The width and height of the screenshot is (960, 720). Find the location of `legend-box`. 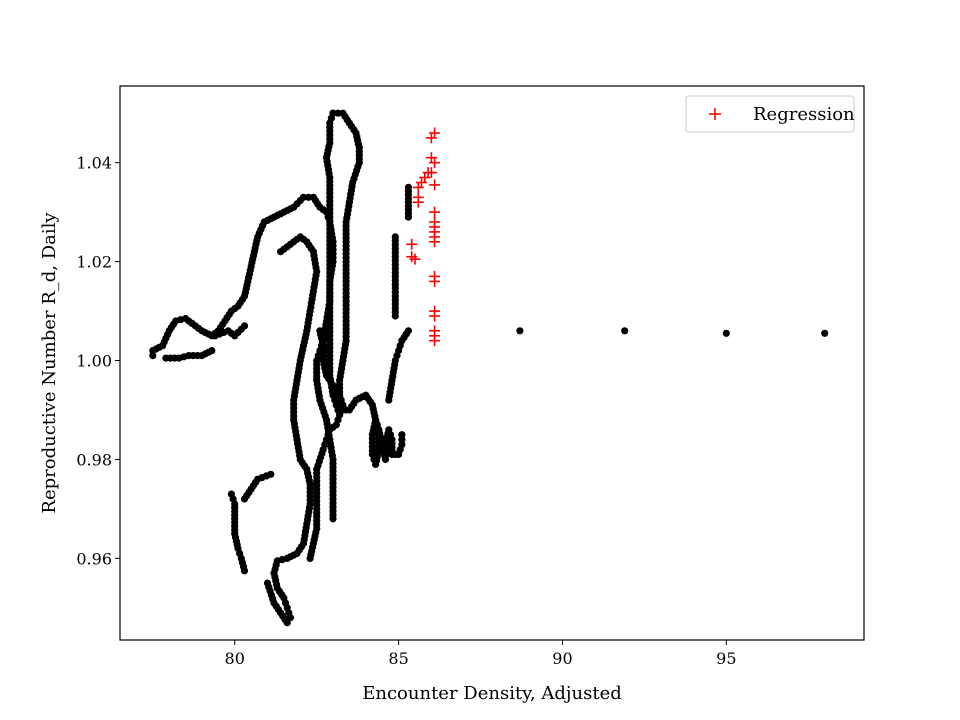

legend-box is located at coordinates (770, 114).